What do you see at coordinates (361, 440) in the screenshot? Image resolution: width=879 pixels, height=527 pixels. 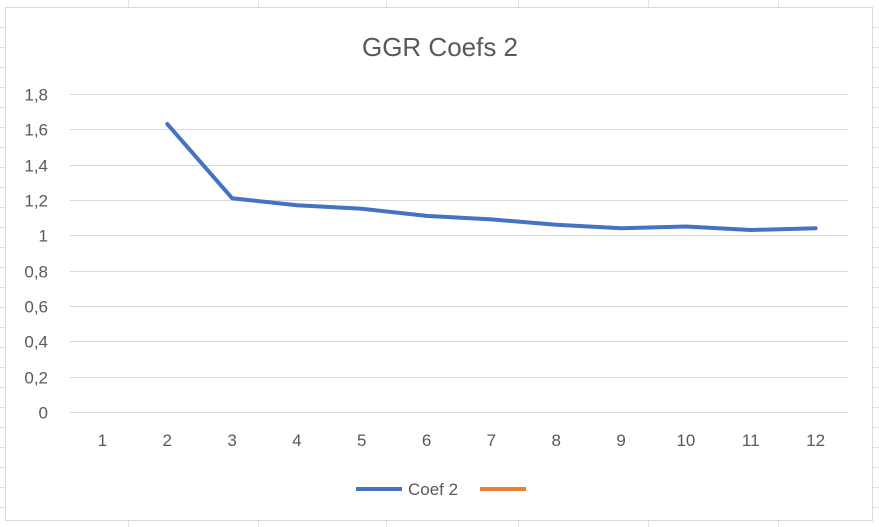 I see `x-tick-label: 5` at bounding box center [361, 440].